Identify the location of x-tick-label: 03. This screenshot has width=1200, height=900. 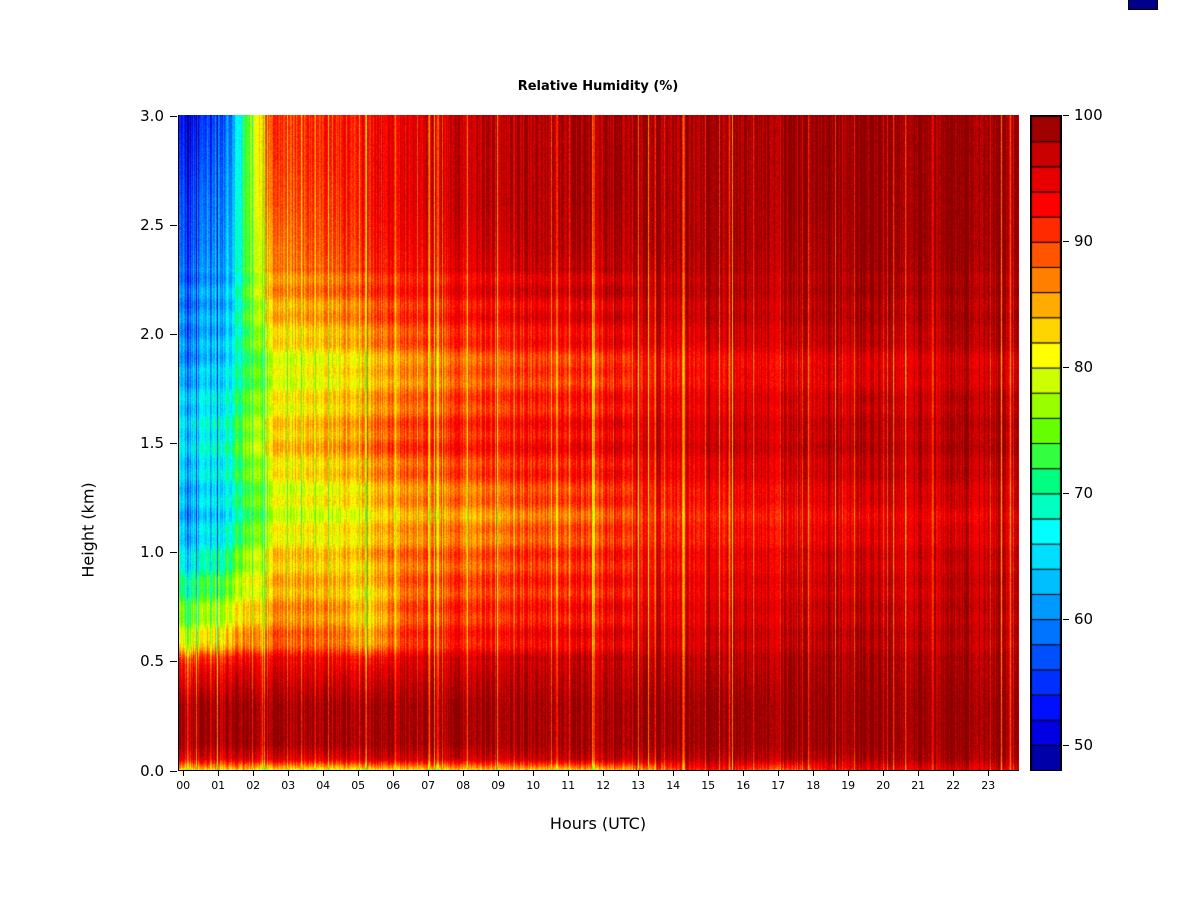
(288, 785).